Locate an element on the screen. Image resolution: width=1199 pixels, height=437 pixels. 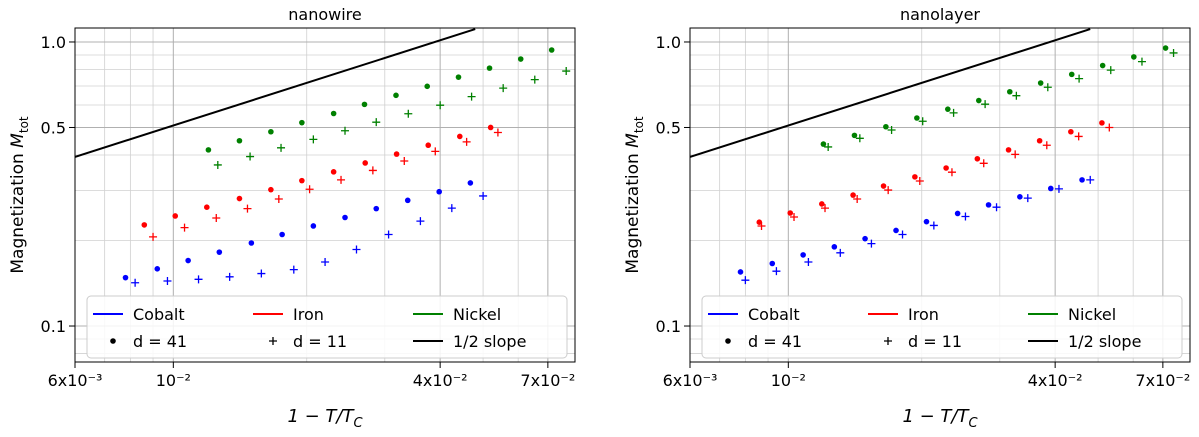
legend-label: Nickel is located at coordinates (477, 314).